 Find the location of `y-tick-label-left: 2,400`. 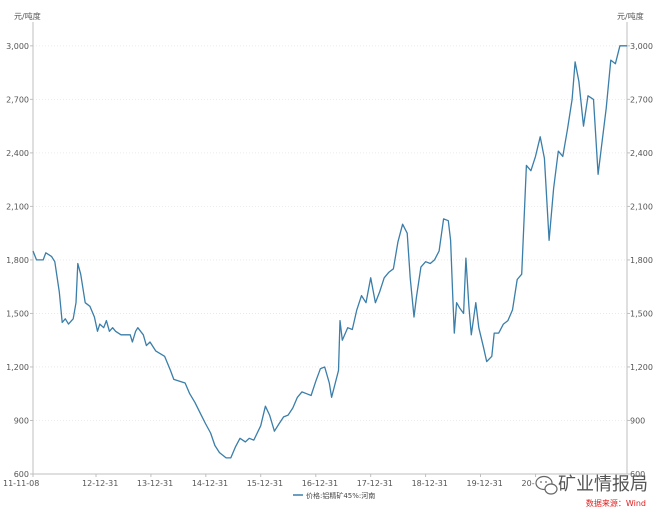

y-tick-label-left: 2,400 is located at coordinates (17, 153).